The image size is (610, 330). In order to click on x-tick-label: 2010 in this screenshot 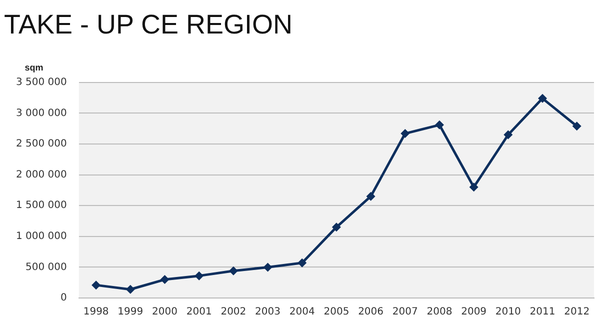, I will do `click(508, 312)`.